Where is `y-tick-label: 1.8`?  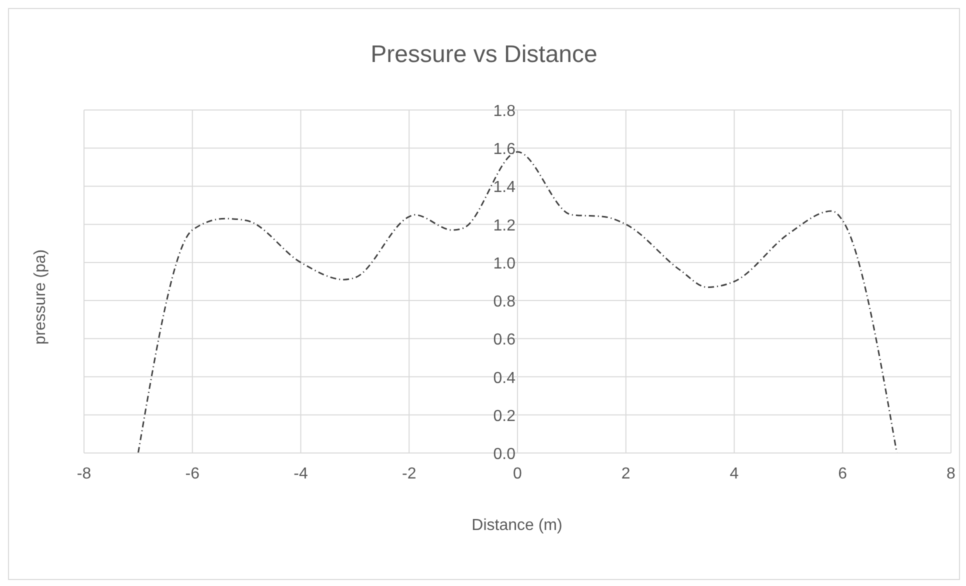
y-tick-label: 1.8 is located at coordinates (504, 111).